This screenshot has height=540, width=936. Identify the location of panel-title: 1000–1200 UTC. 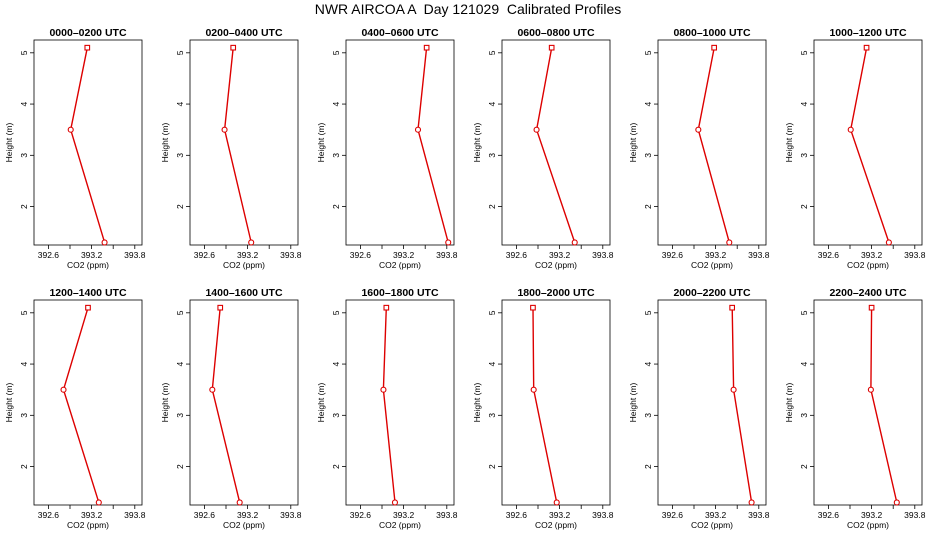
(867, 33).